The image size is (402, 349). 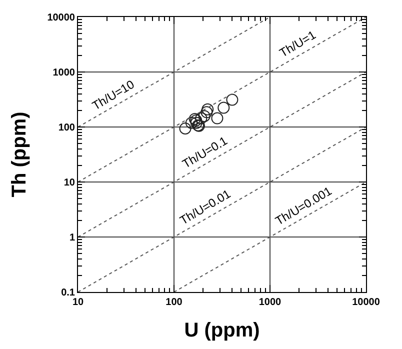 I want to click on y-tick-label: 1000, so click(x=64, y=73).